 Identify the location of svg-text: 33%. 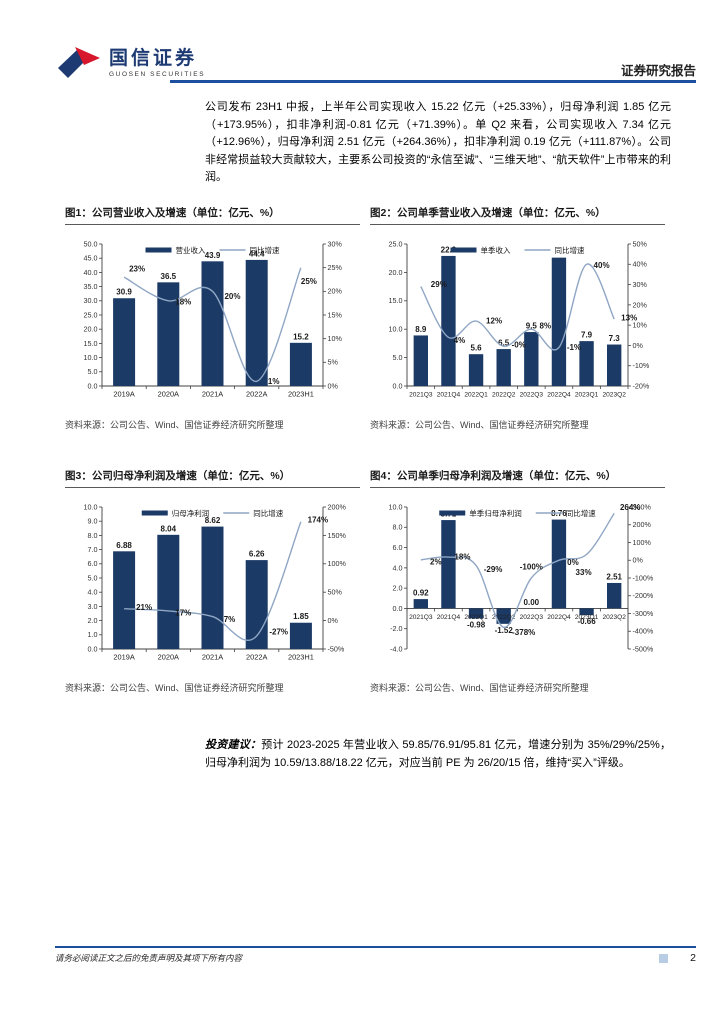
(584, 572).